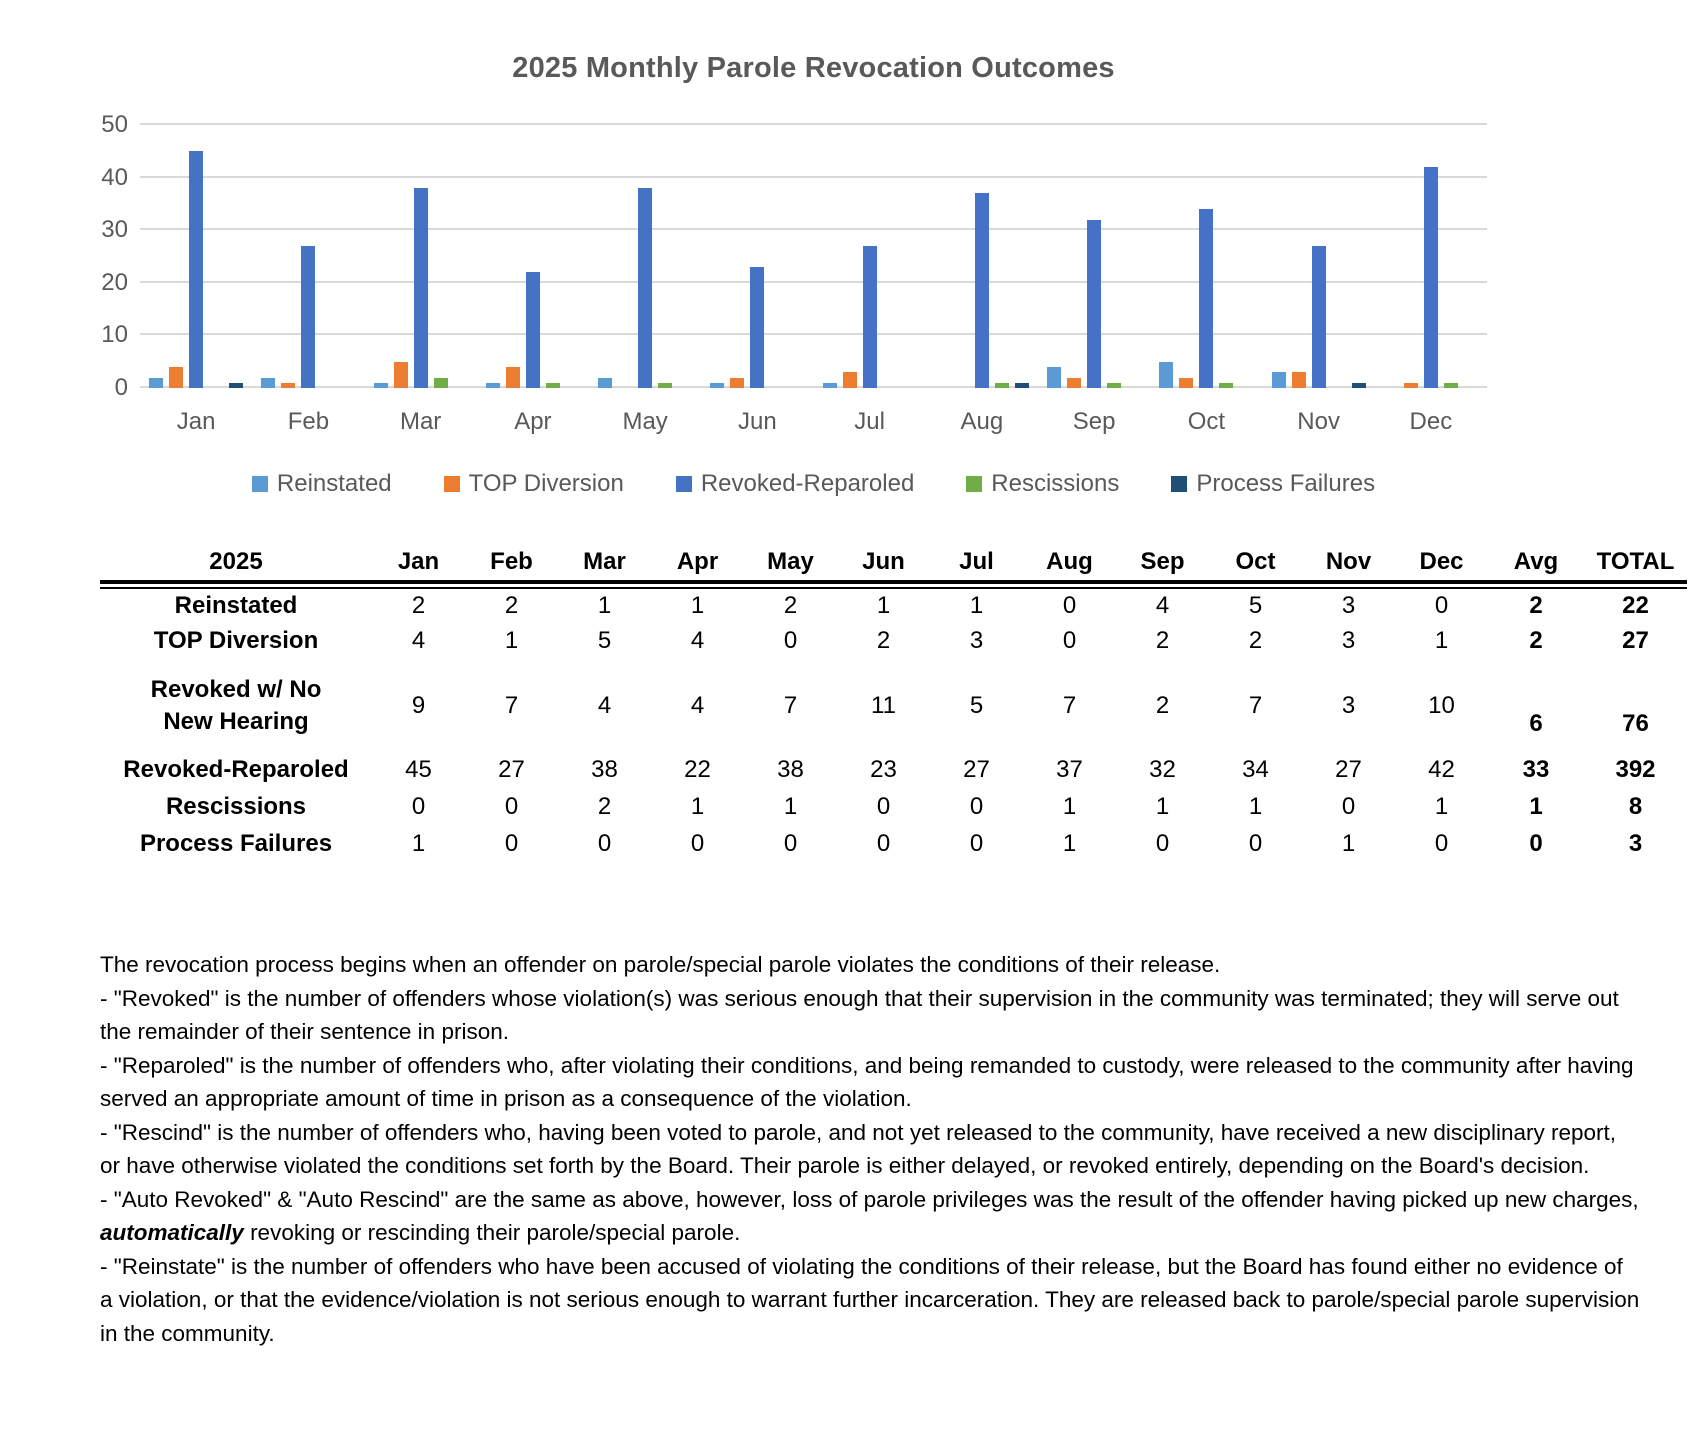 This screenshot has height=1450, width=1707. Describe the element at coordinates (1635, 640) in the screenshot. I see `cell-total: 27` at that location.